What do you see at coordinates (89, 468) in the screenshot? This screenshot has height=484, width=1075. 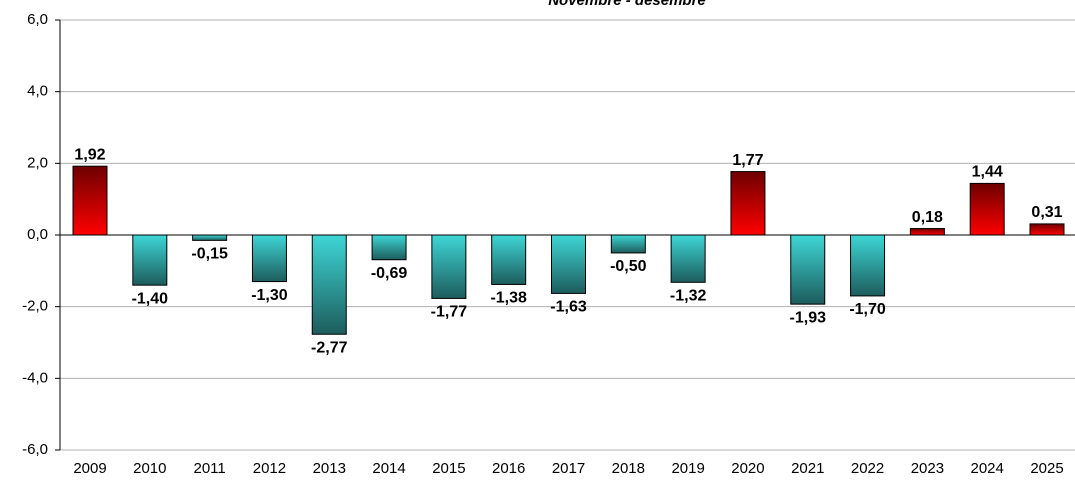 I see `x-tick-label: 2009` at bounding box center [89, 468].